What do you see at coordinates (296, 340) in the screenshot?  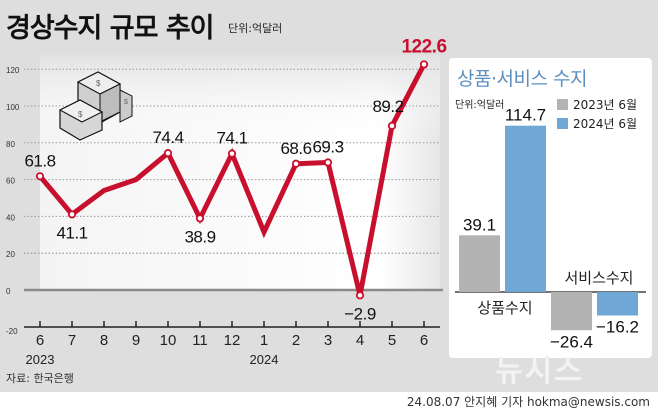 I see `x-tick-label: 2` at bounding box center [296, 340].